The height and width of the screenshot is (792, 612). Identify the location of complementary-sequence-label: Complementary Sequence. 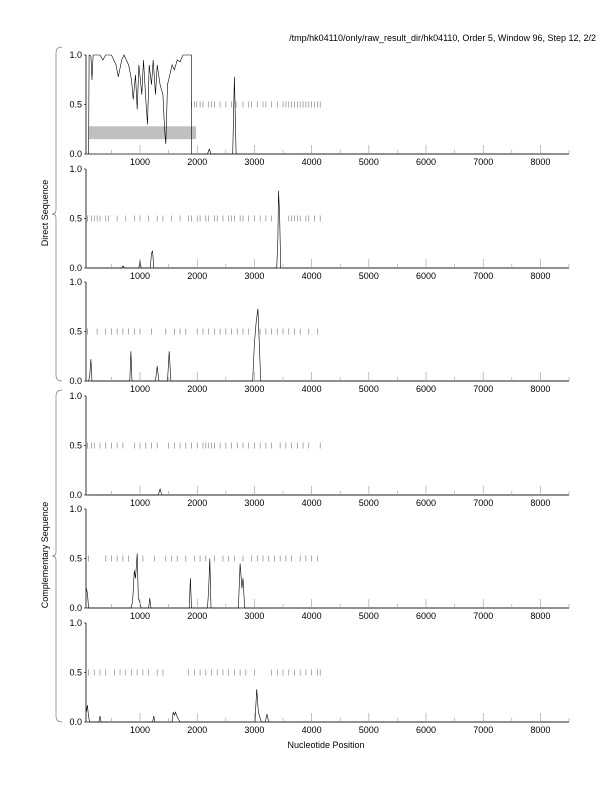
(45, 555).